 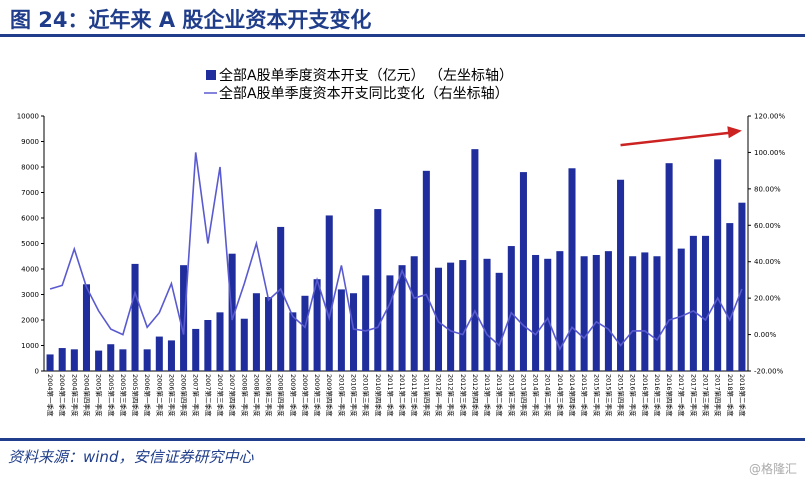 What do you see at coordinates (645, 395) in the screenshot?
I see `x-tick-label: 2016第二季度` at bounding box center [645, 395].